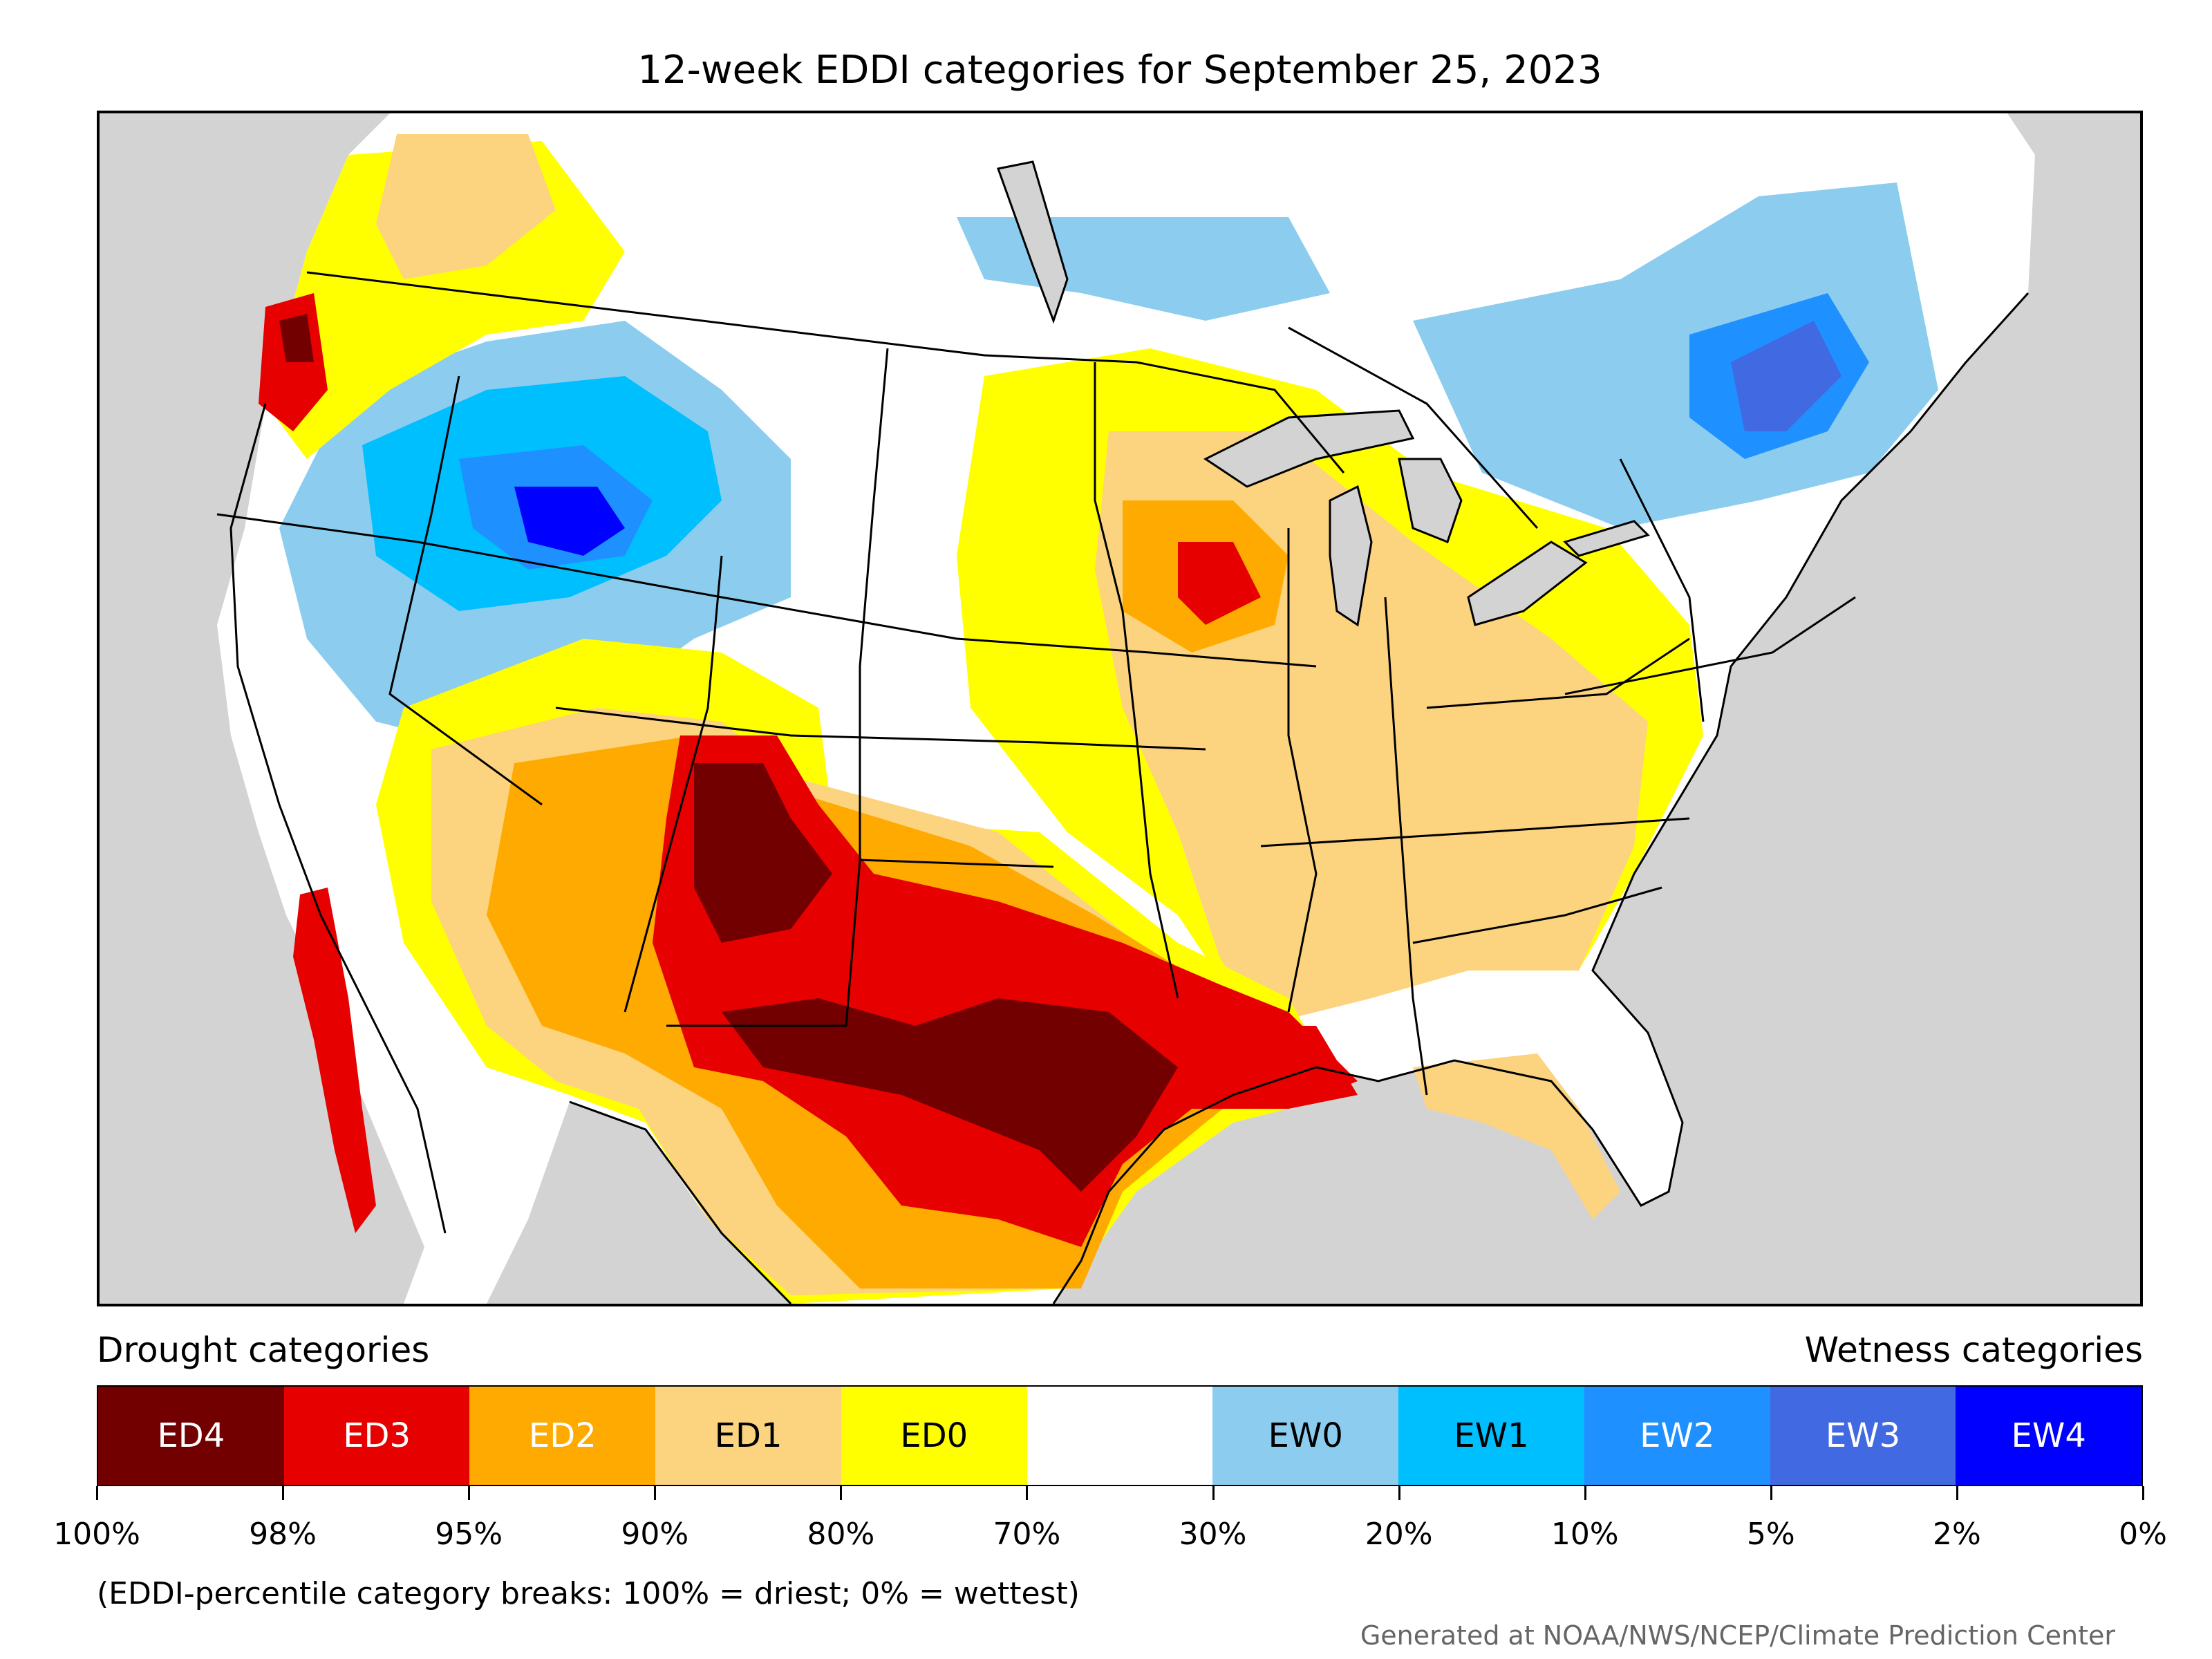 This screenshot has width=2212, height=1659. I want to click on hudson-bay-lake, so click(1033, 242).